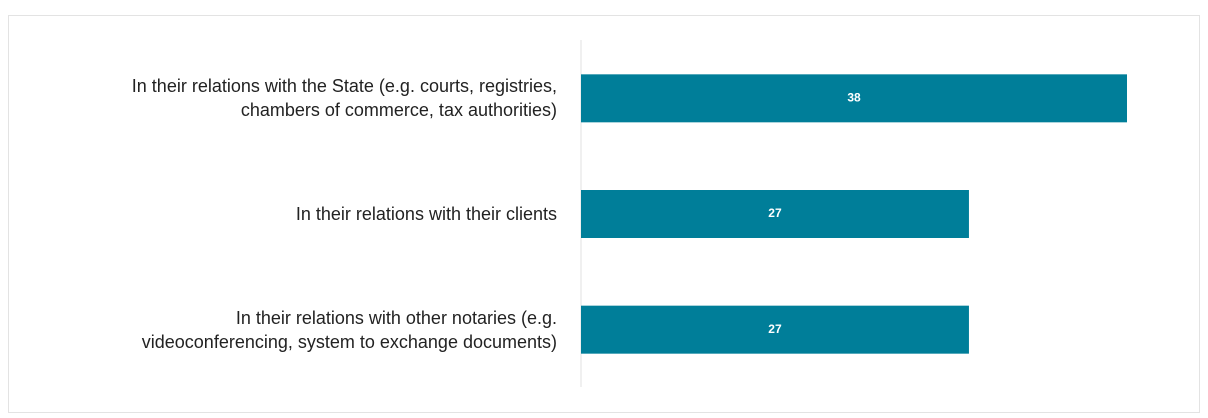  I want to click on category-label: In their relations with their clients, so click(426, 214).